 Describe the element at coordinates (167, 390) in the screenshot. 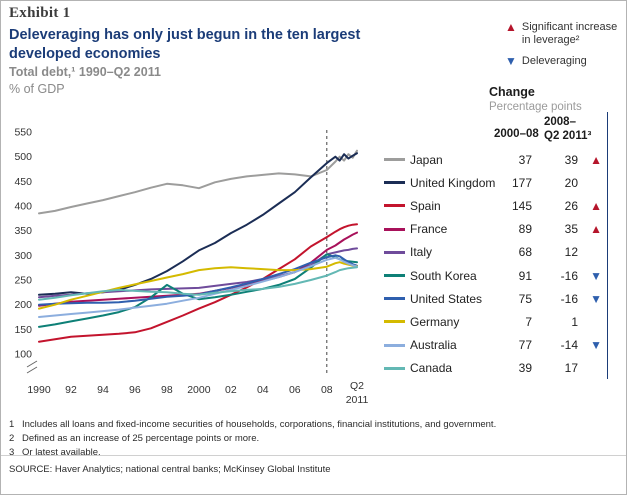

I see `x-axis-tick-label: 98` at that location.